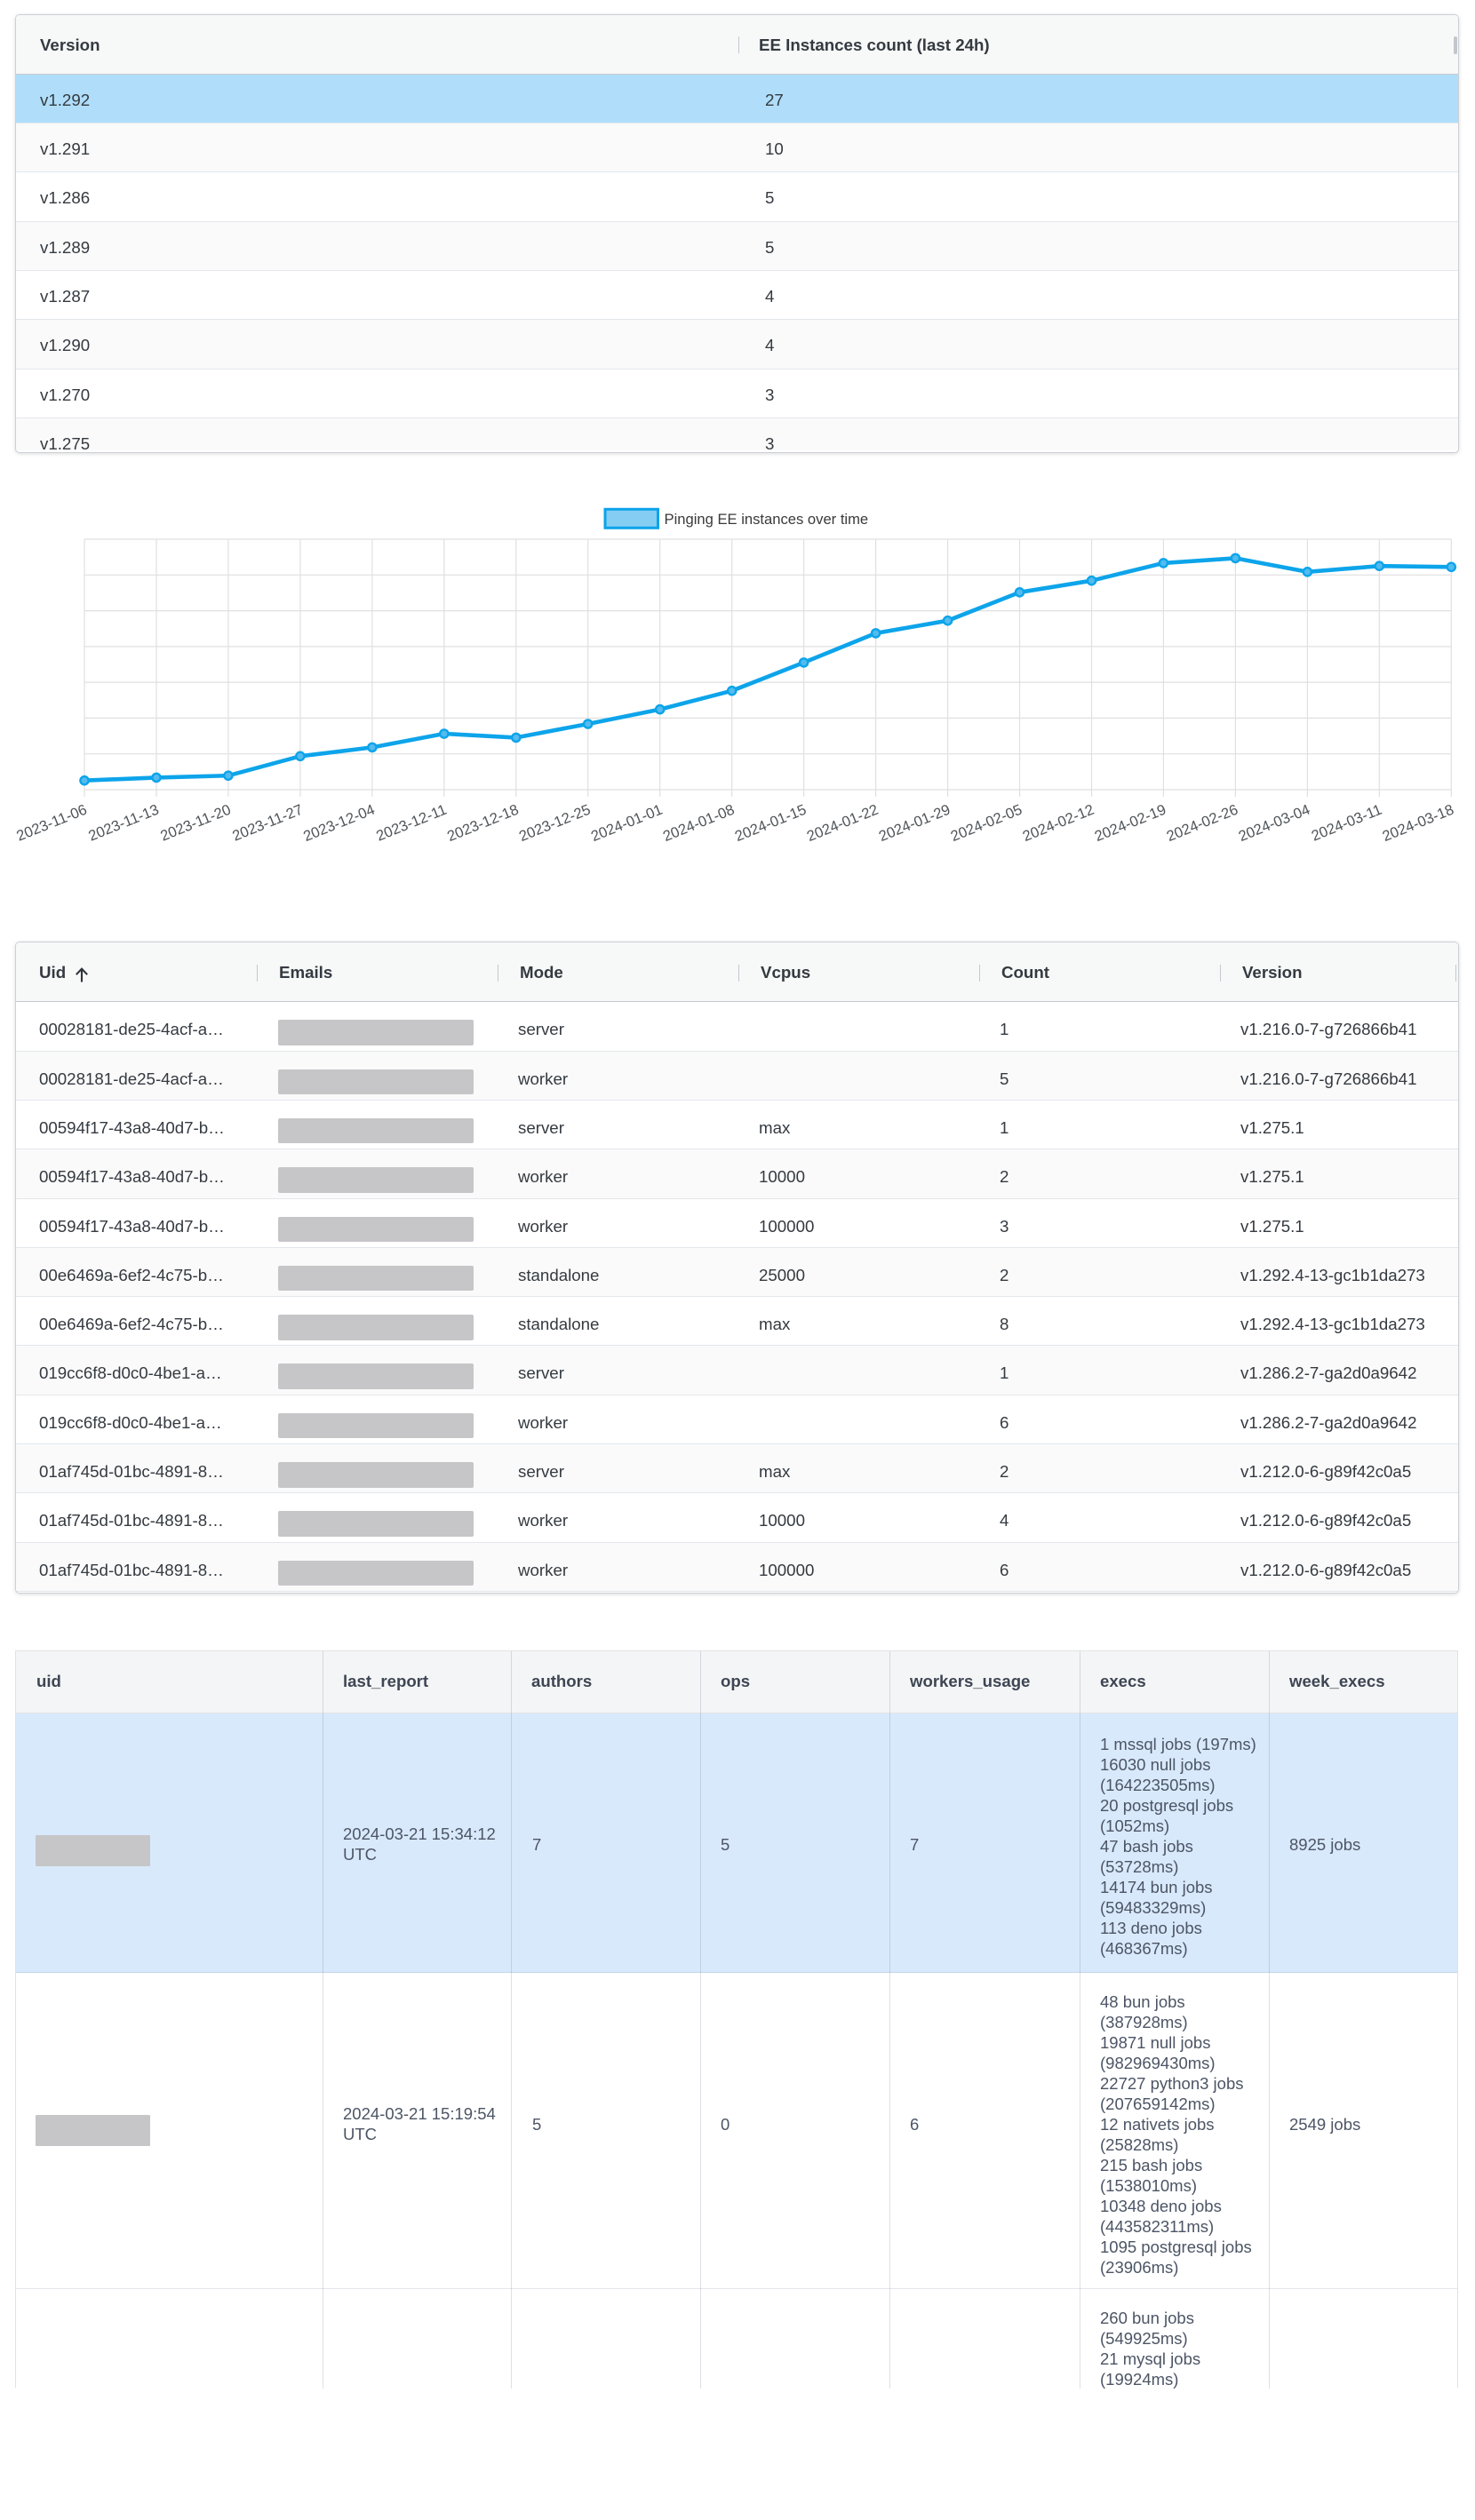 The image size is (1475, 2520). What do you see at coordinates (1058, 823) in the screenshot?
I see `svg-text: 2024-02-12` at bounding box center [1058, 823].